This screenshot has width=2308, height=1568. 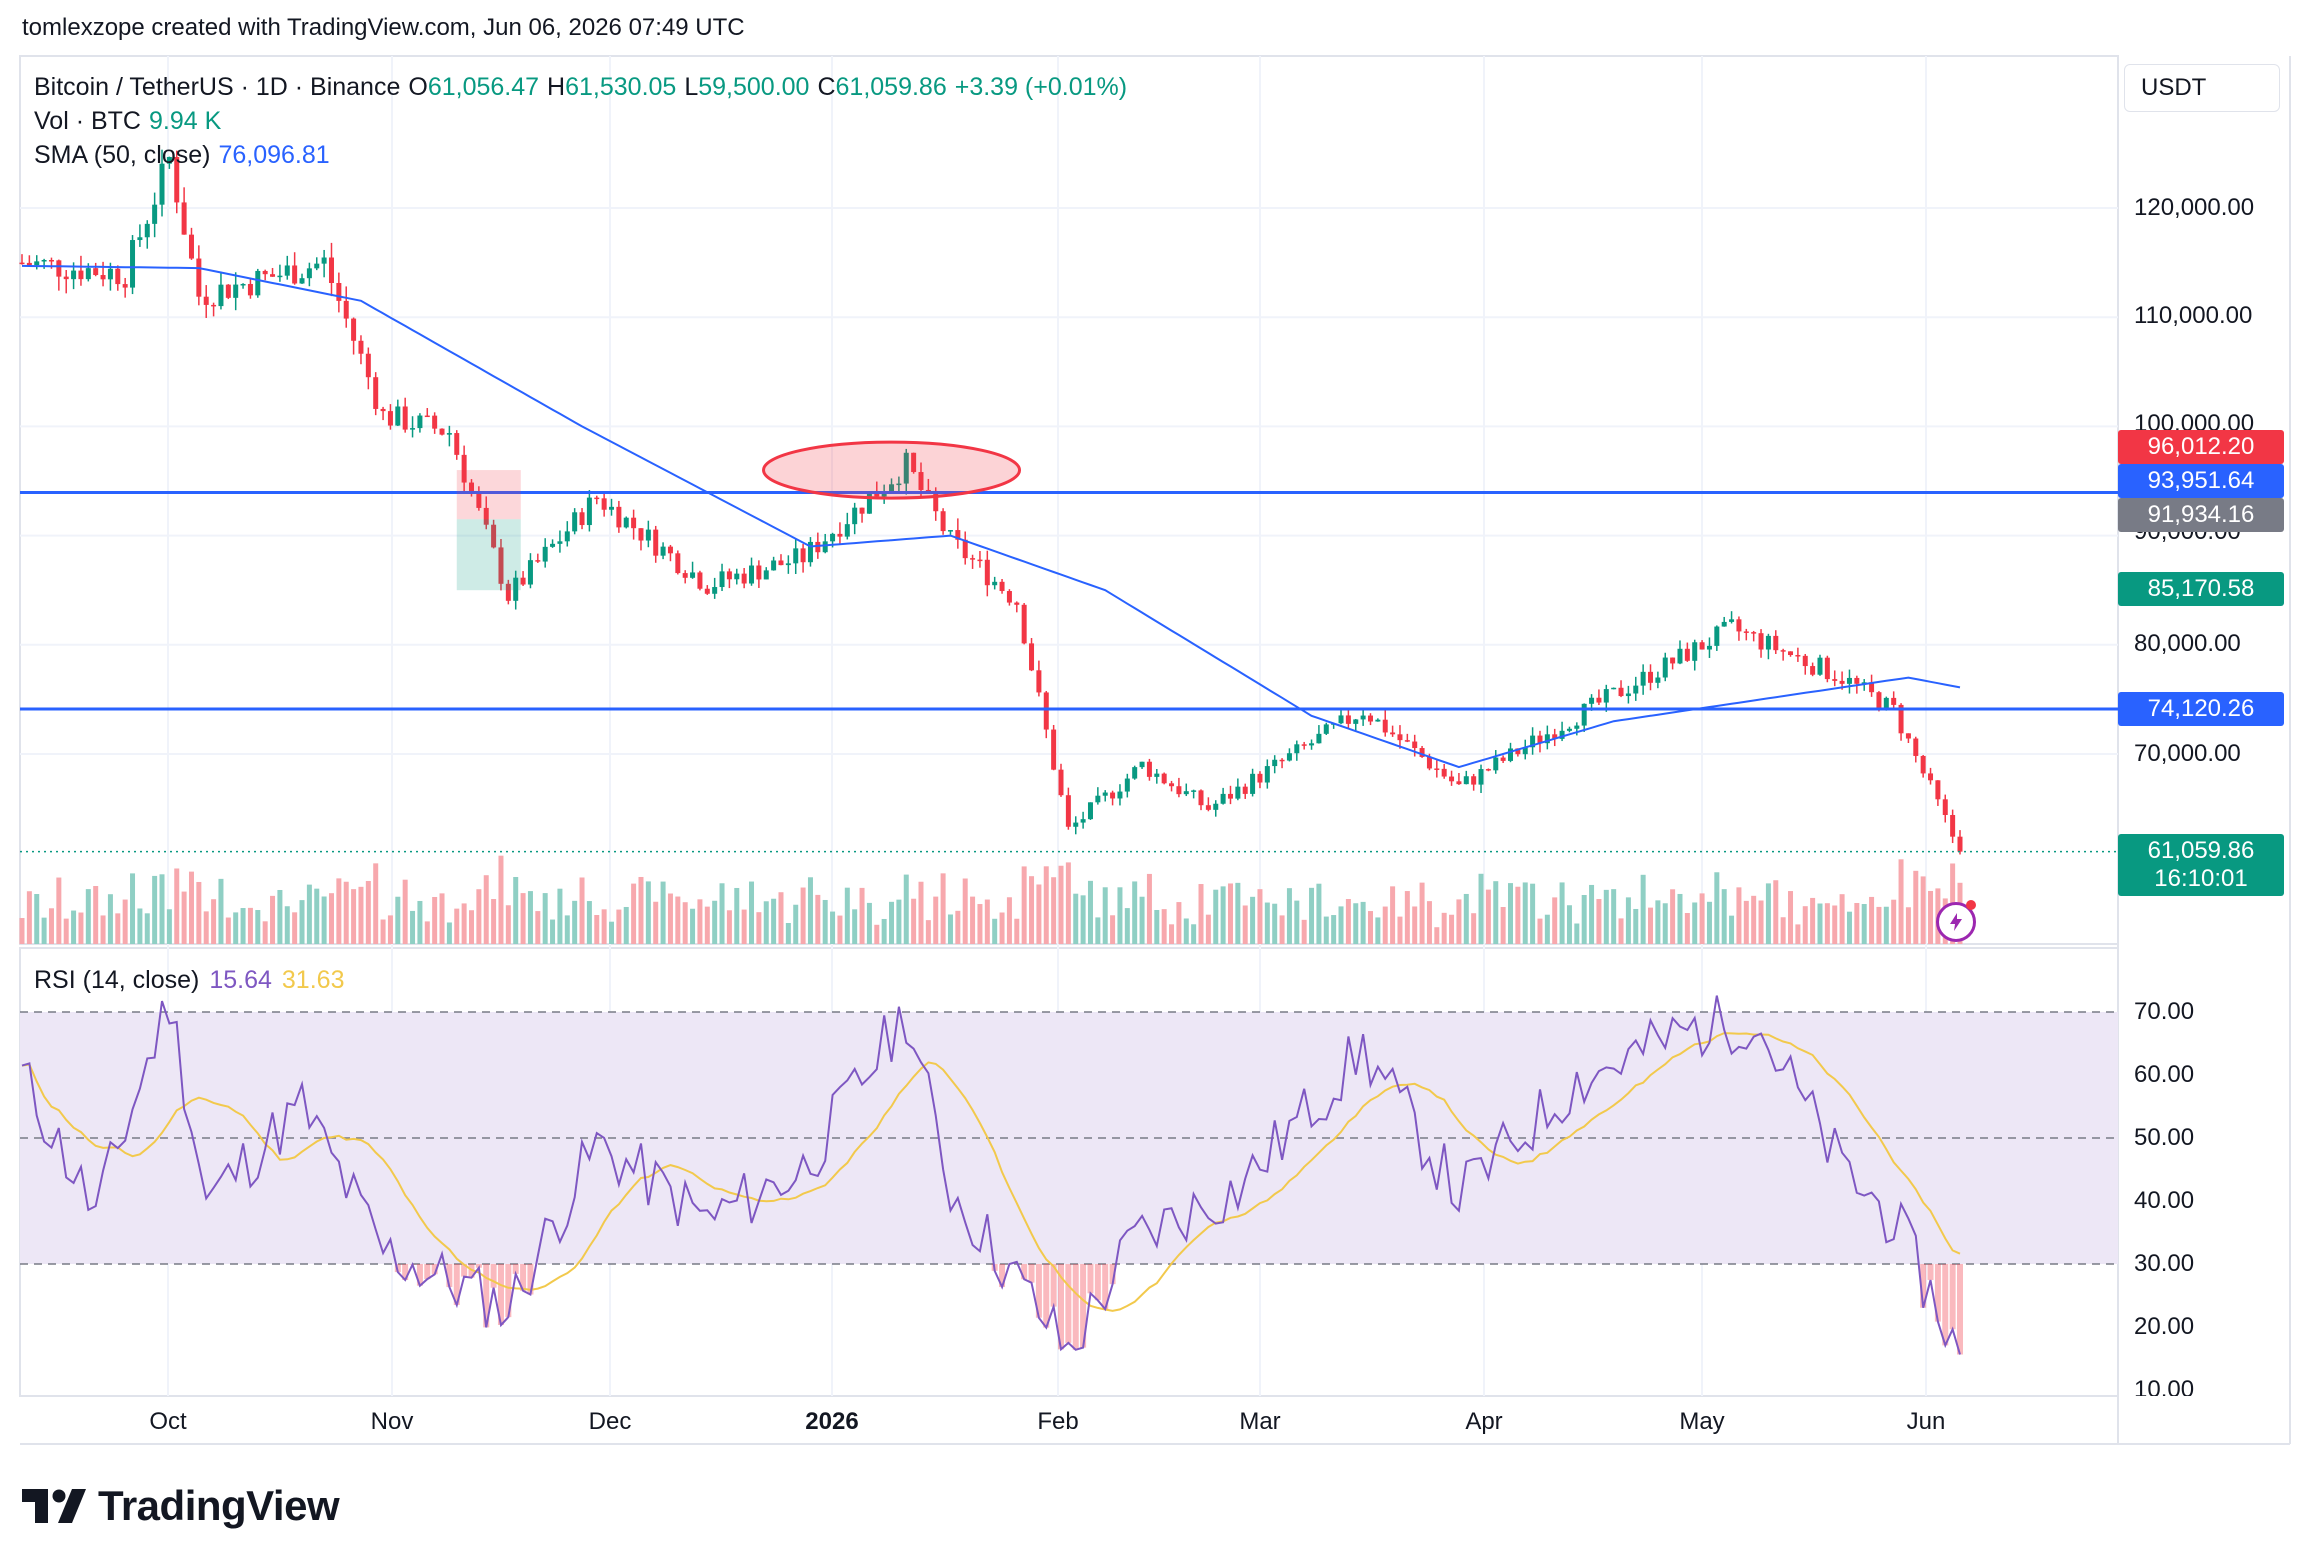 I want to click on tradingview-logo: TradingView, so click(x=181, y=1506).